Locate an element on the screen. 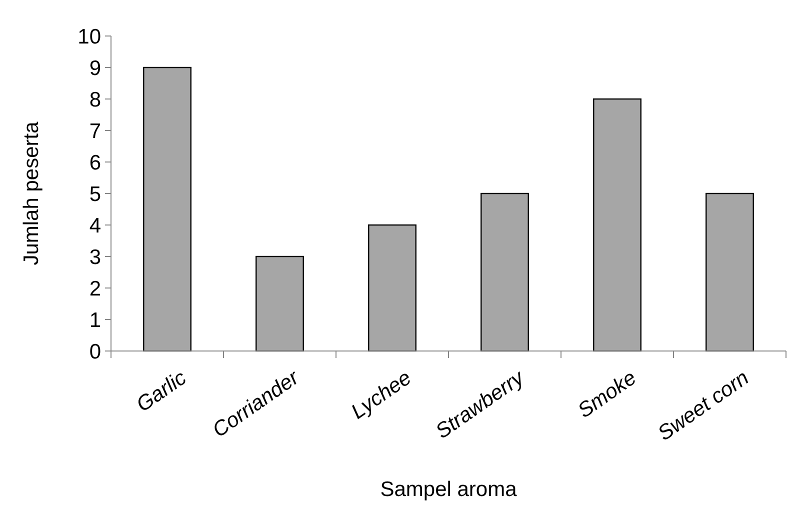  y-tick-label: 2 is located at coordinates (95, 288).